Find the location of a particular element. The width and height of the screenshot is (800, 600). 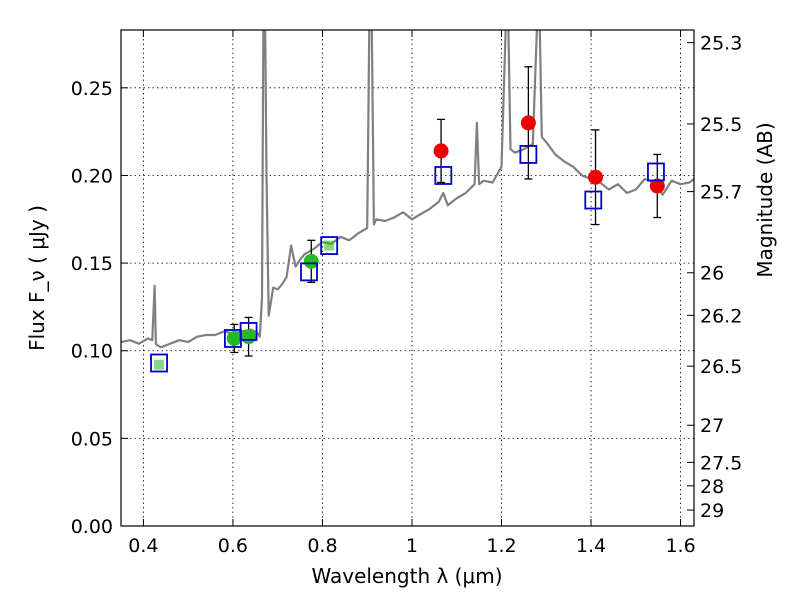

x-tick-label: 1.2 is located at coordinates (501, 546).